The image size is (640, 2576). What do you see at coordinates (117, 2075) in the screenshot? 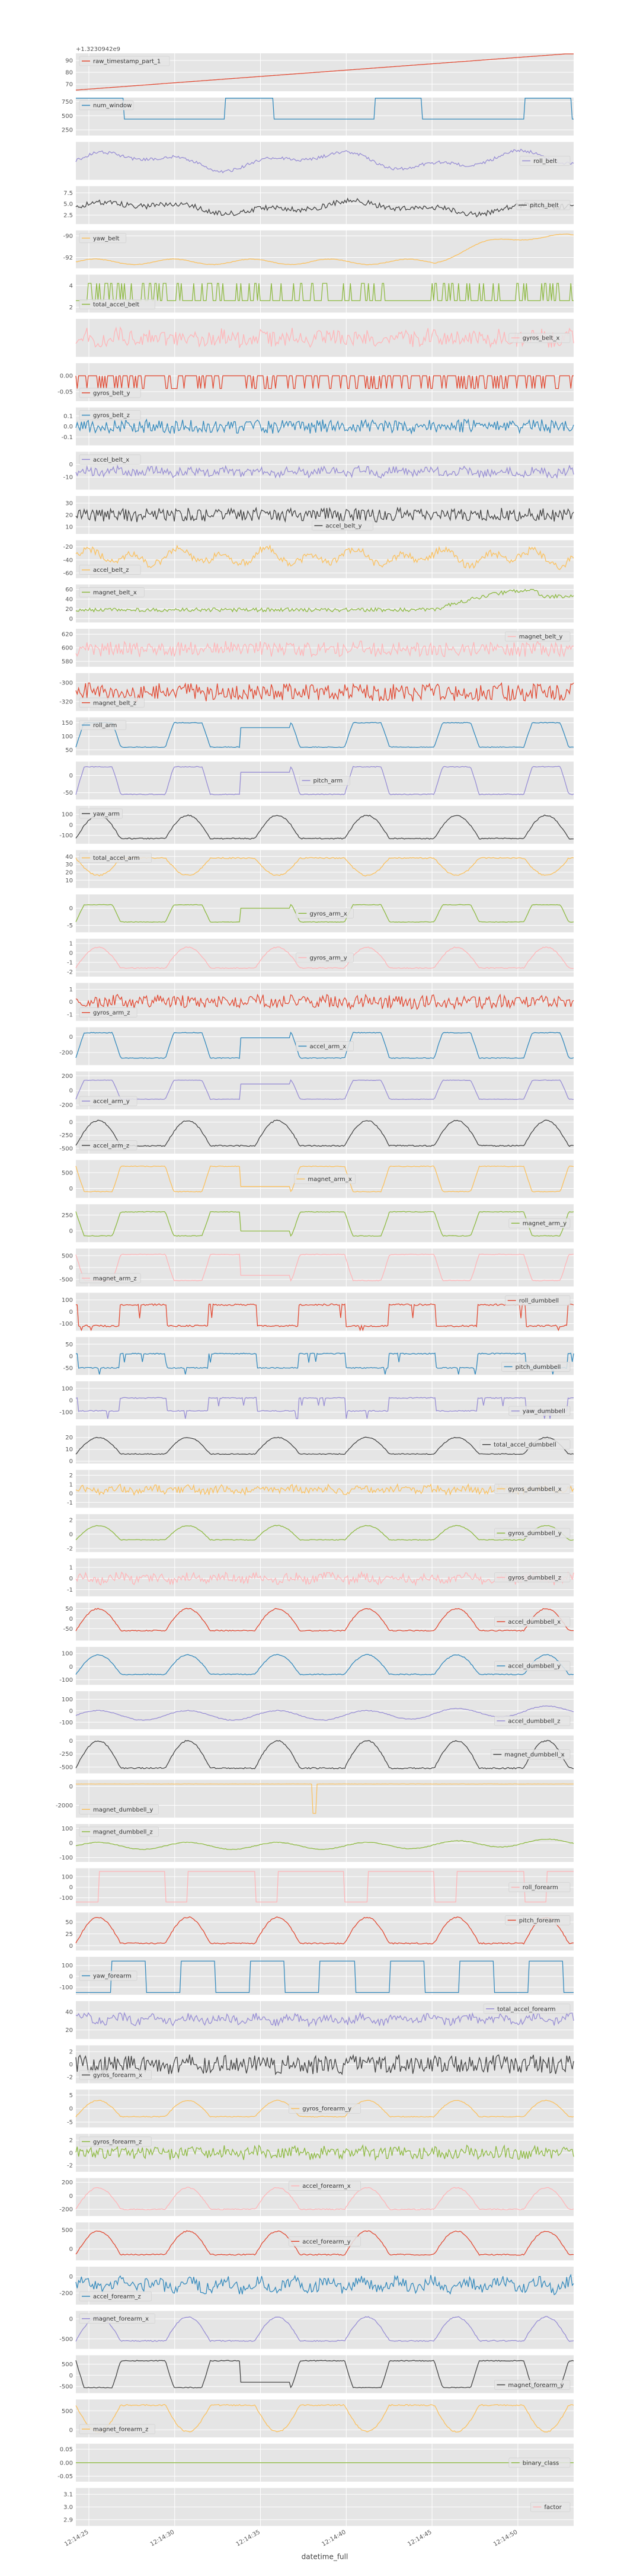
I see `legend-label: gyros_forearm_x` at bounding box center [117, 2075].